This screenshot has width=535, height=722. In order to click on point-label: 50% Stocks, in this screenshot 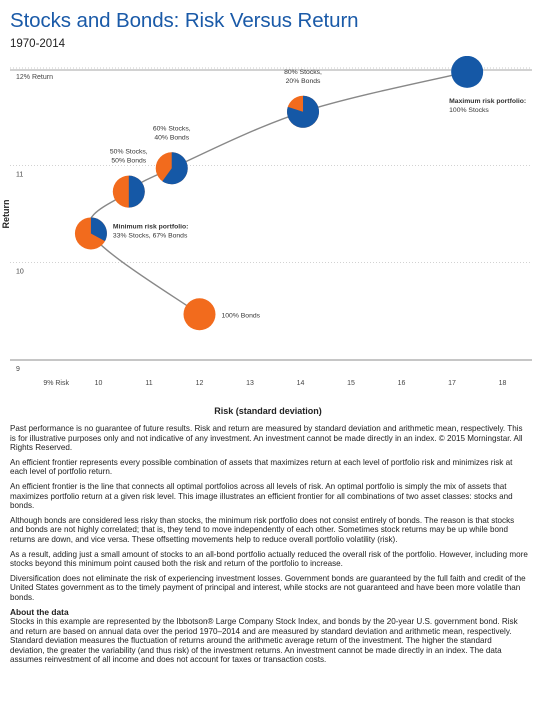, I will do `click(129, 152)`.